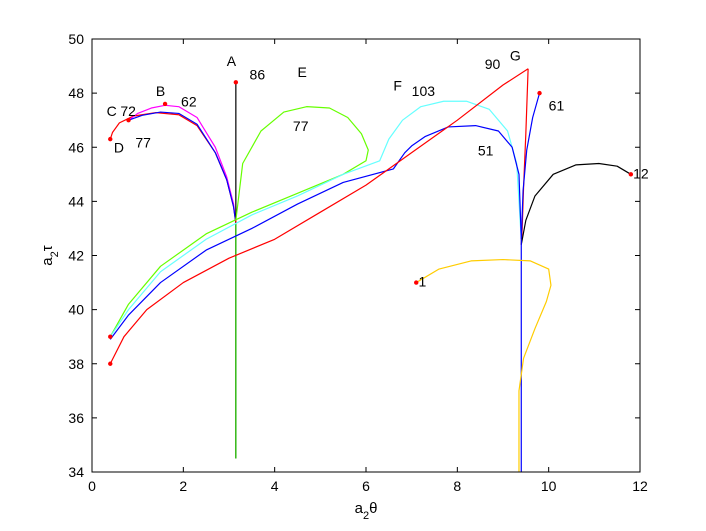  Describe the element at coordinates (76, 147) in the screenshot. I see `y-tick-label-6: 46` at that location.